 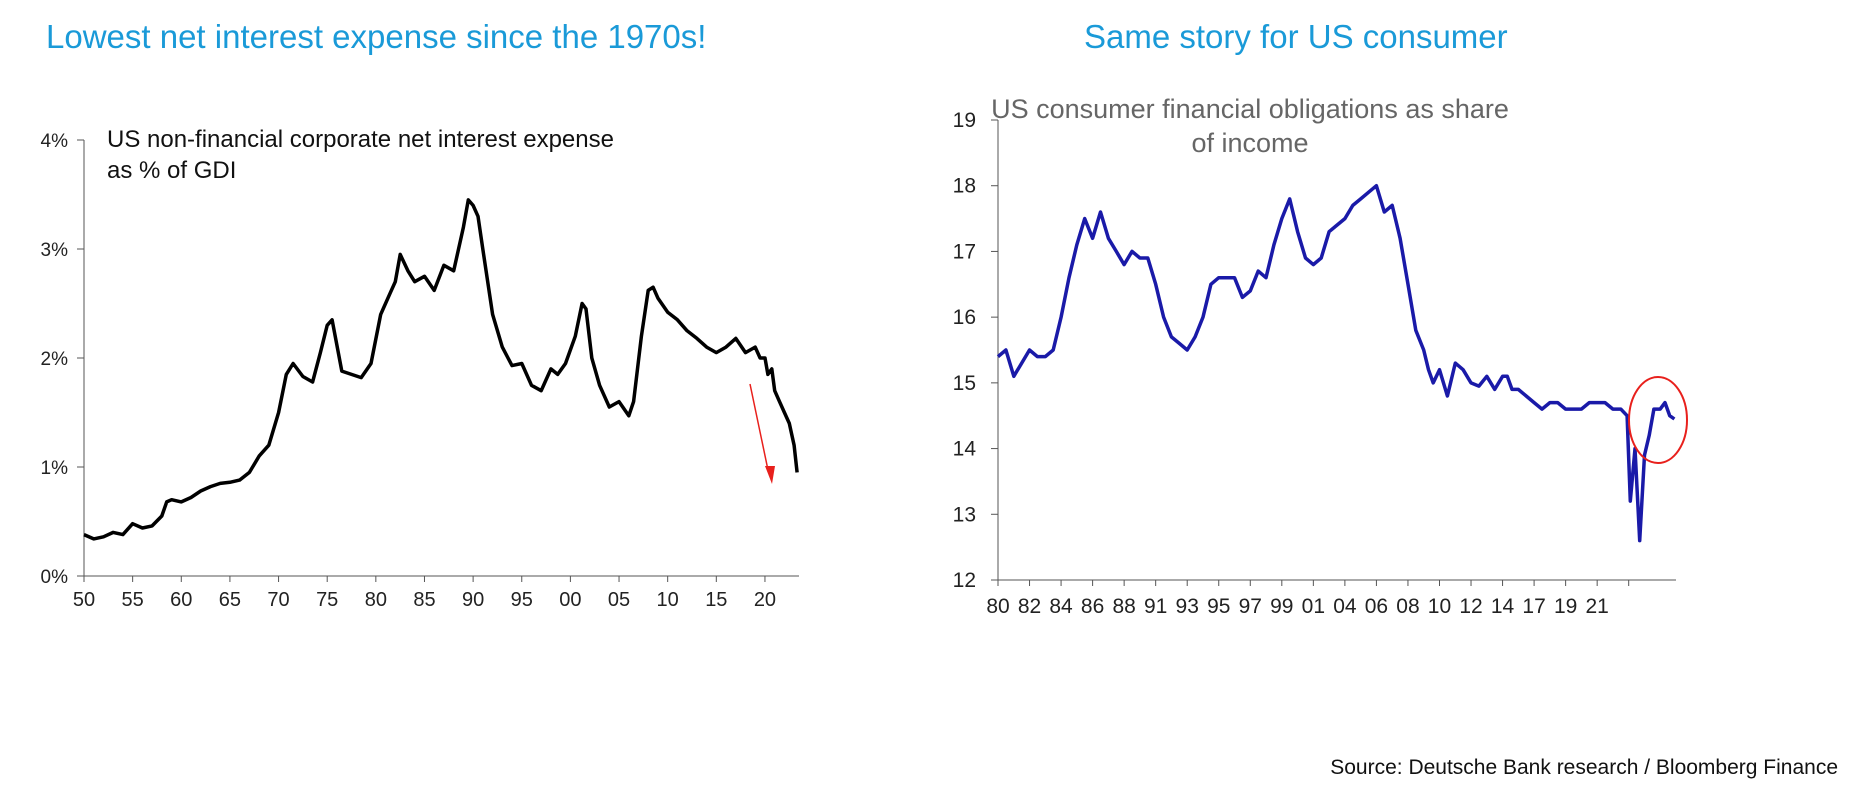 What do you see at coordinates (759, 427) in the screenshot?
I see `red-arrow-shaft` at bounding box center [759, 427].